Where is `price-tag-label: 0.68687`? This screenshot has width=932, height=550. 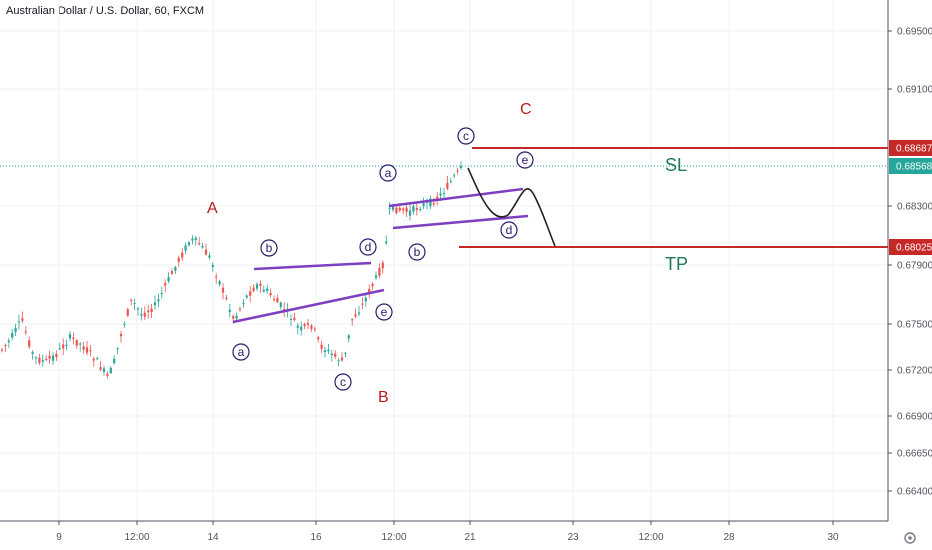 price-tag-label: 0.68687 is located at coordinates (914, 149).